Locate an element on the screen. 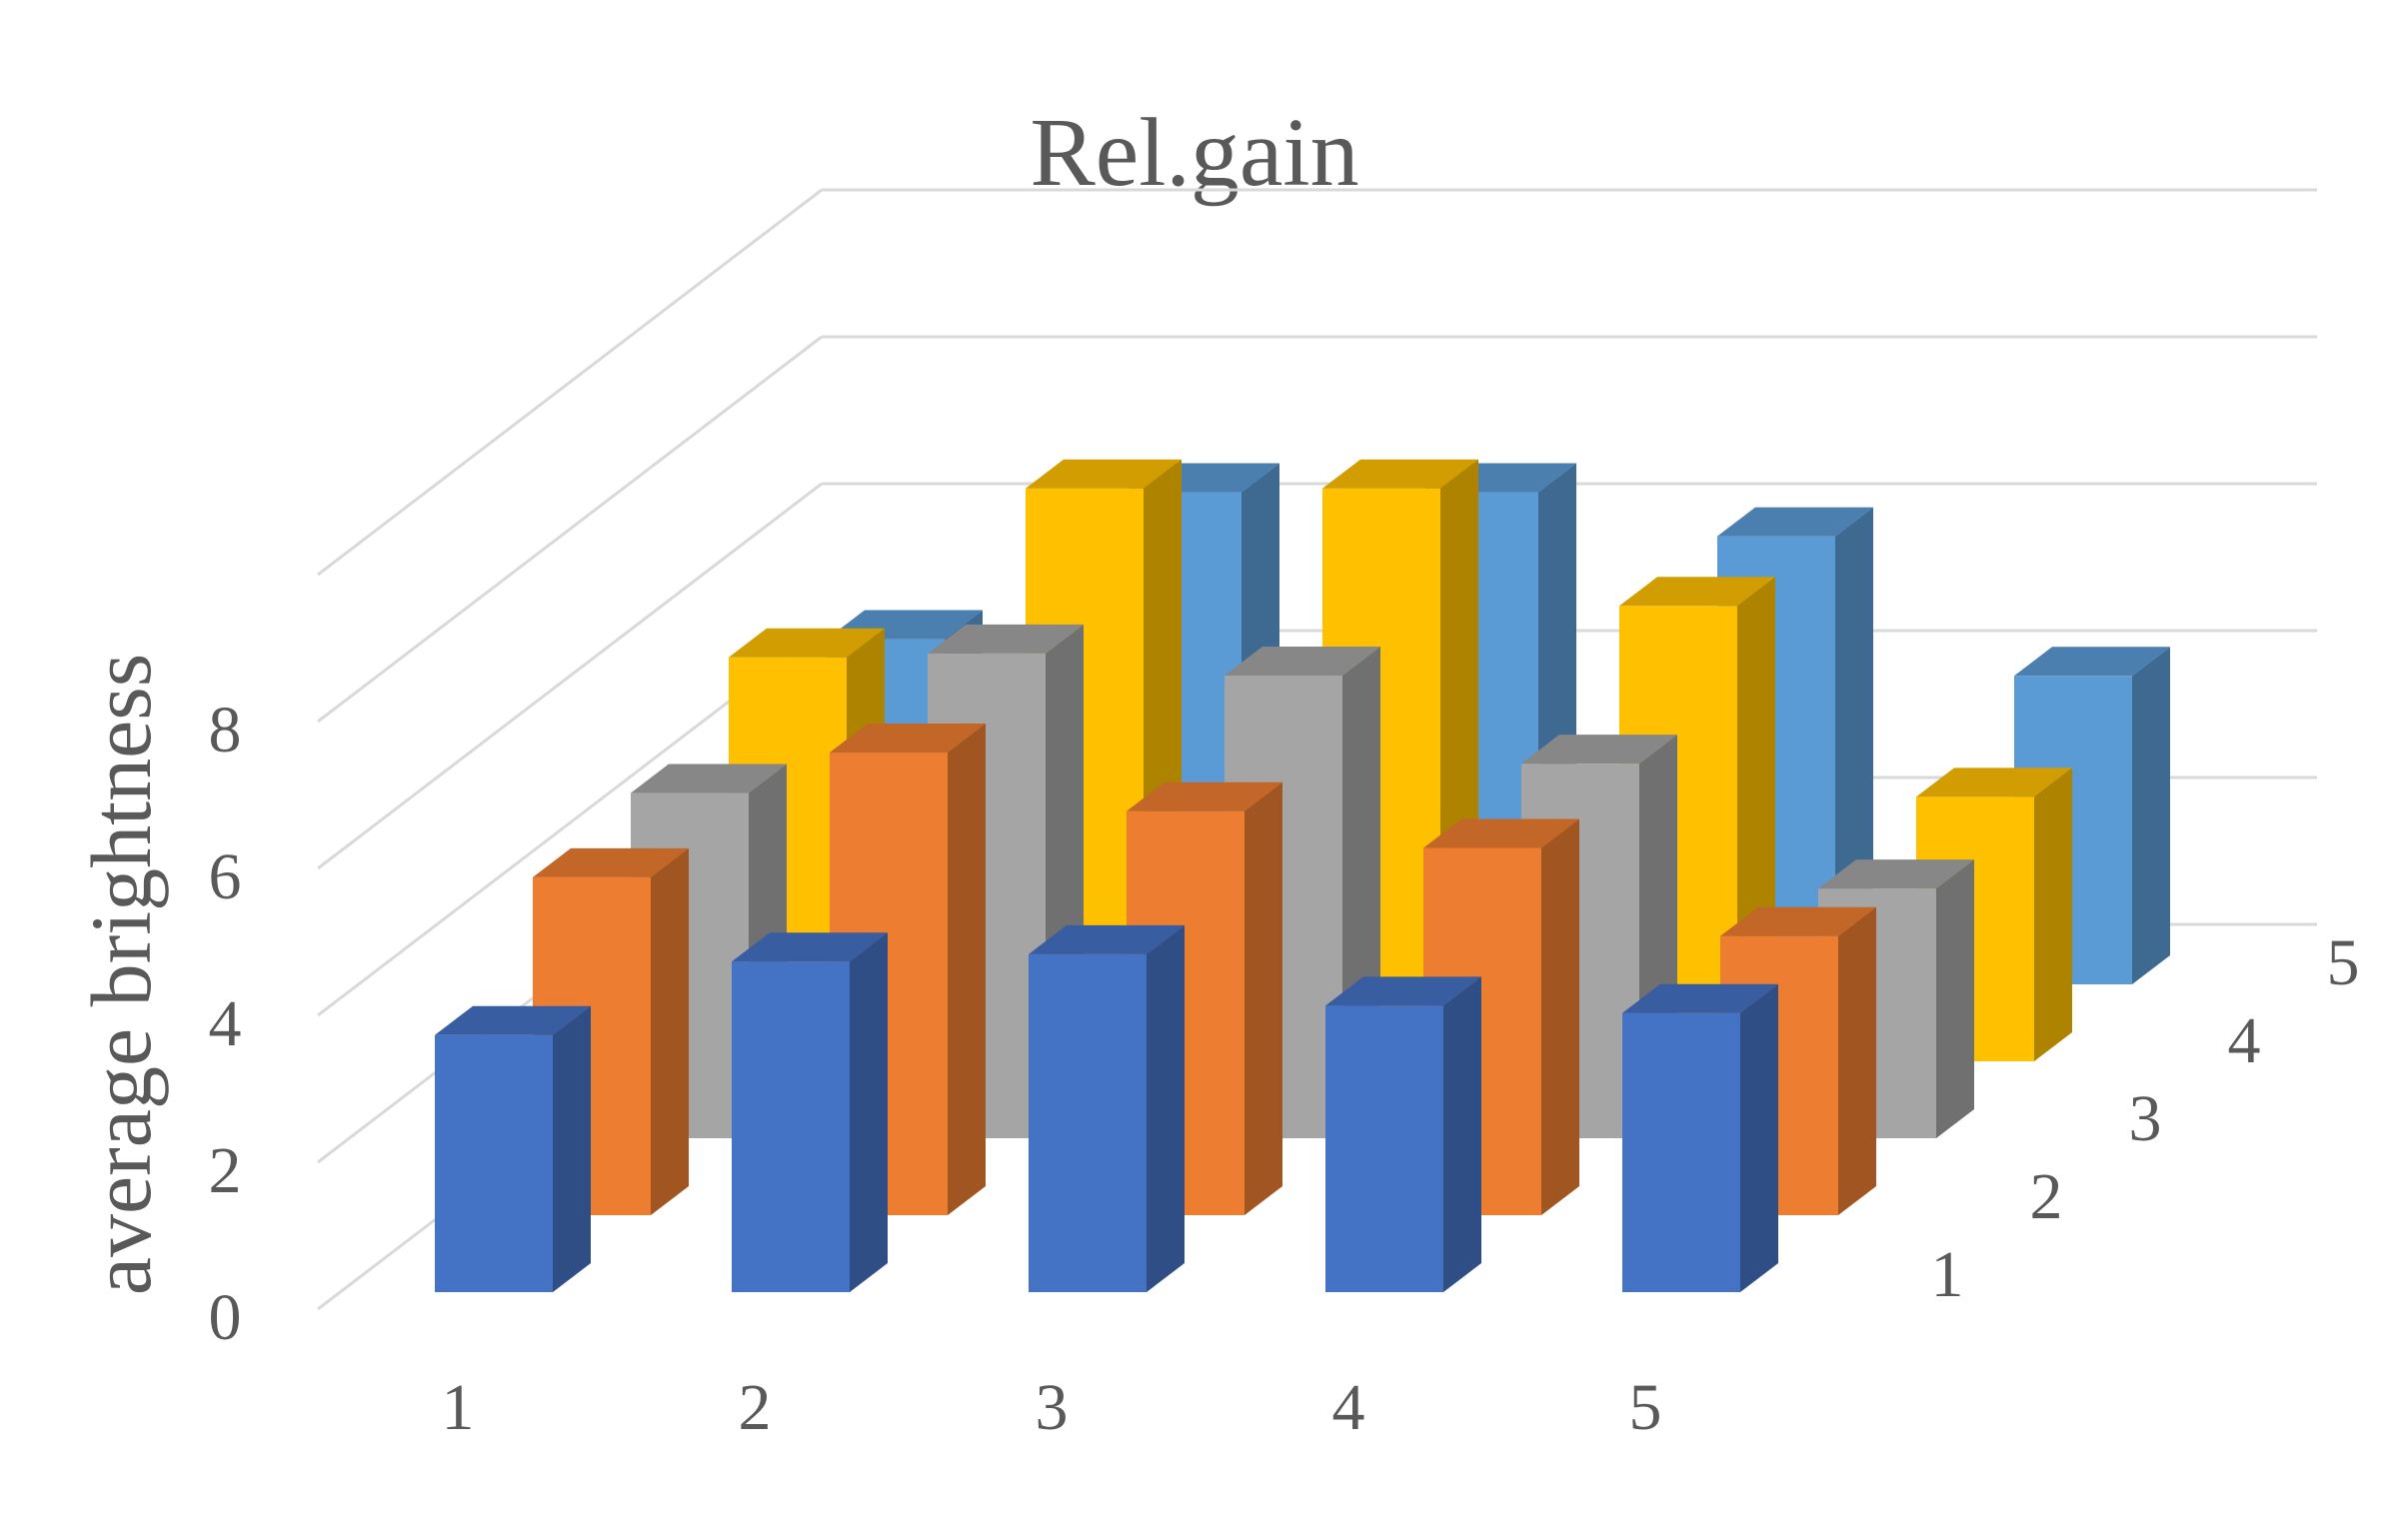  x-ticks: 1 2 3 4 5 is located at coordinates (1052, 1407).